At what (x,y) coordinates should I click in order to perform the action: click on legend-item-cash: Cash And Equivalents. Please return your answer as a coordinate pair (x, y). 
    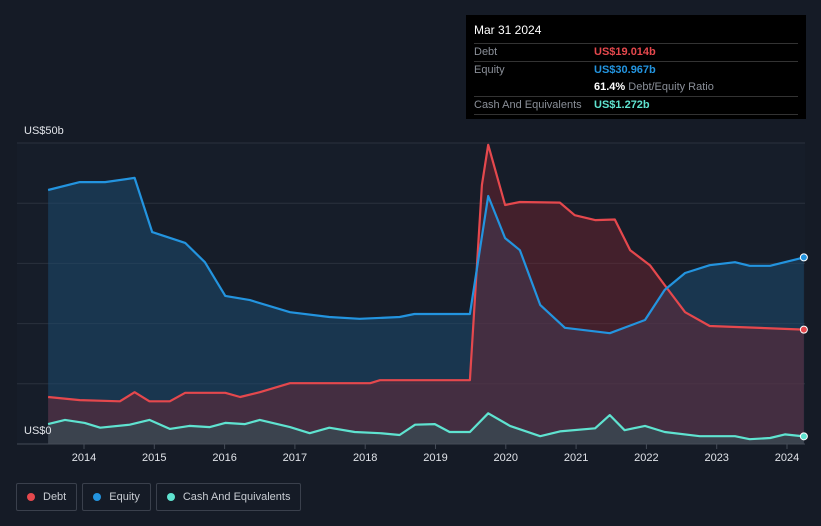
    Looking at the image, I should click on (228, 497).